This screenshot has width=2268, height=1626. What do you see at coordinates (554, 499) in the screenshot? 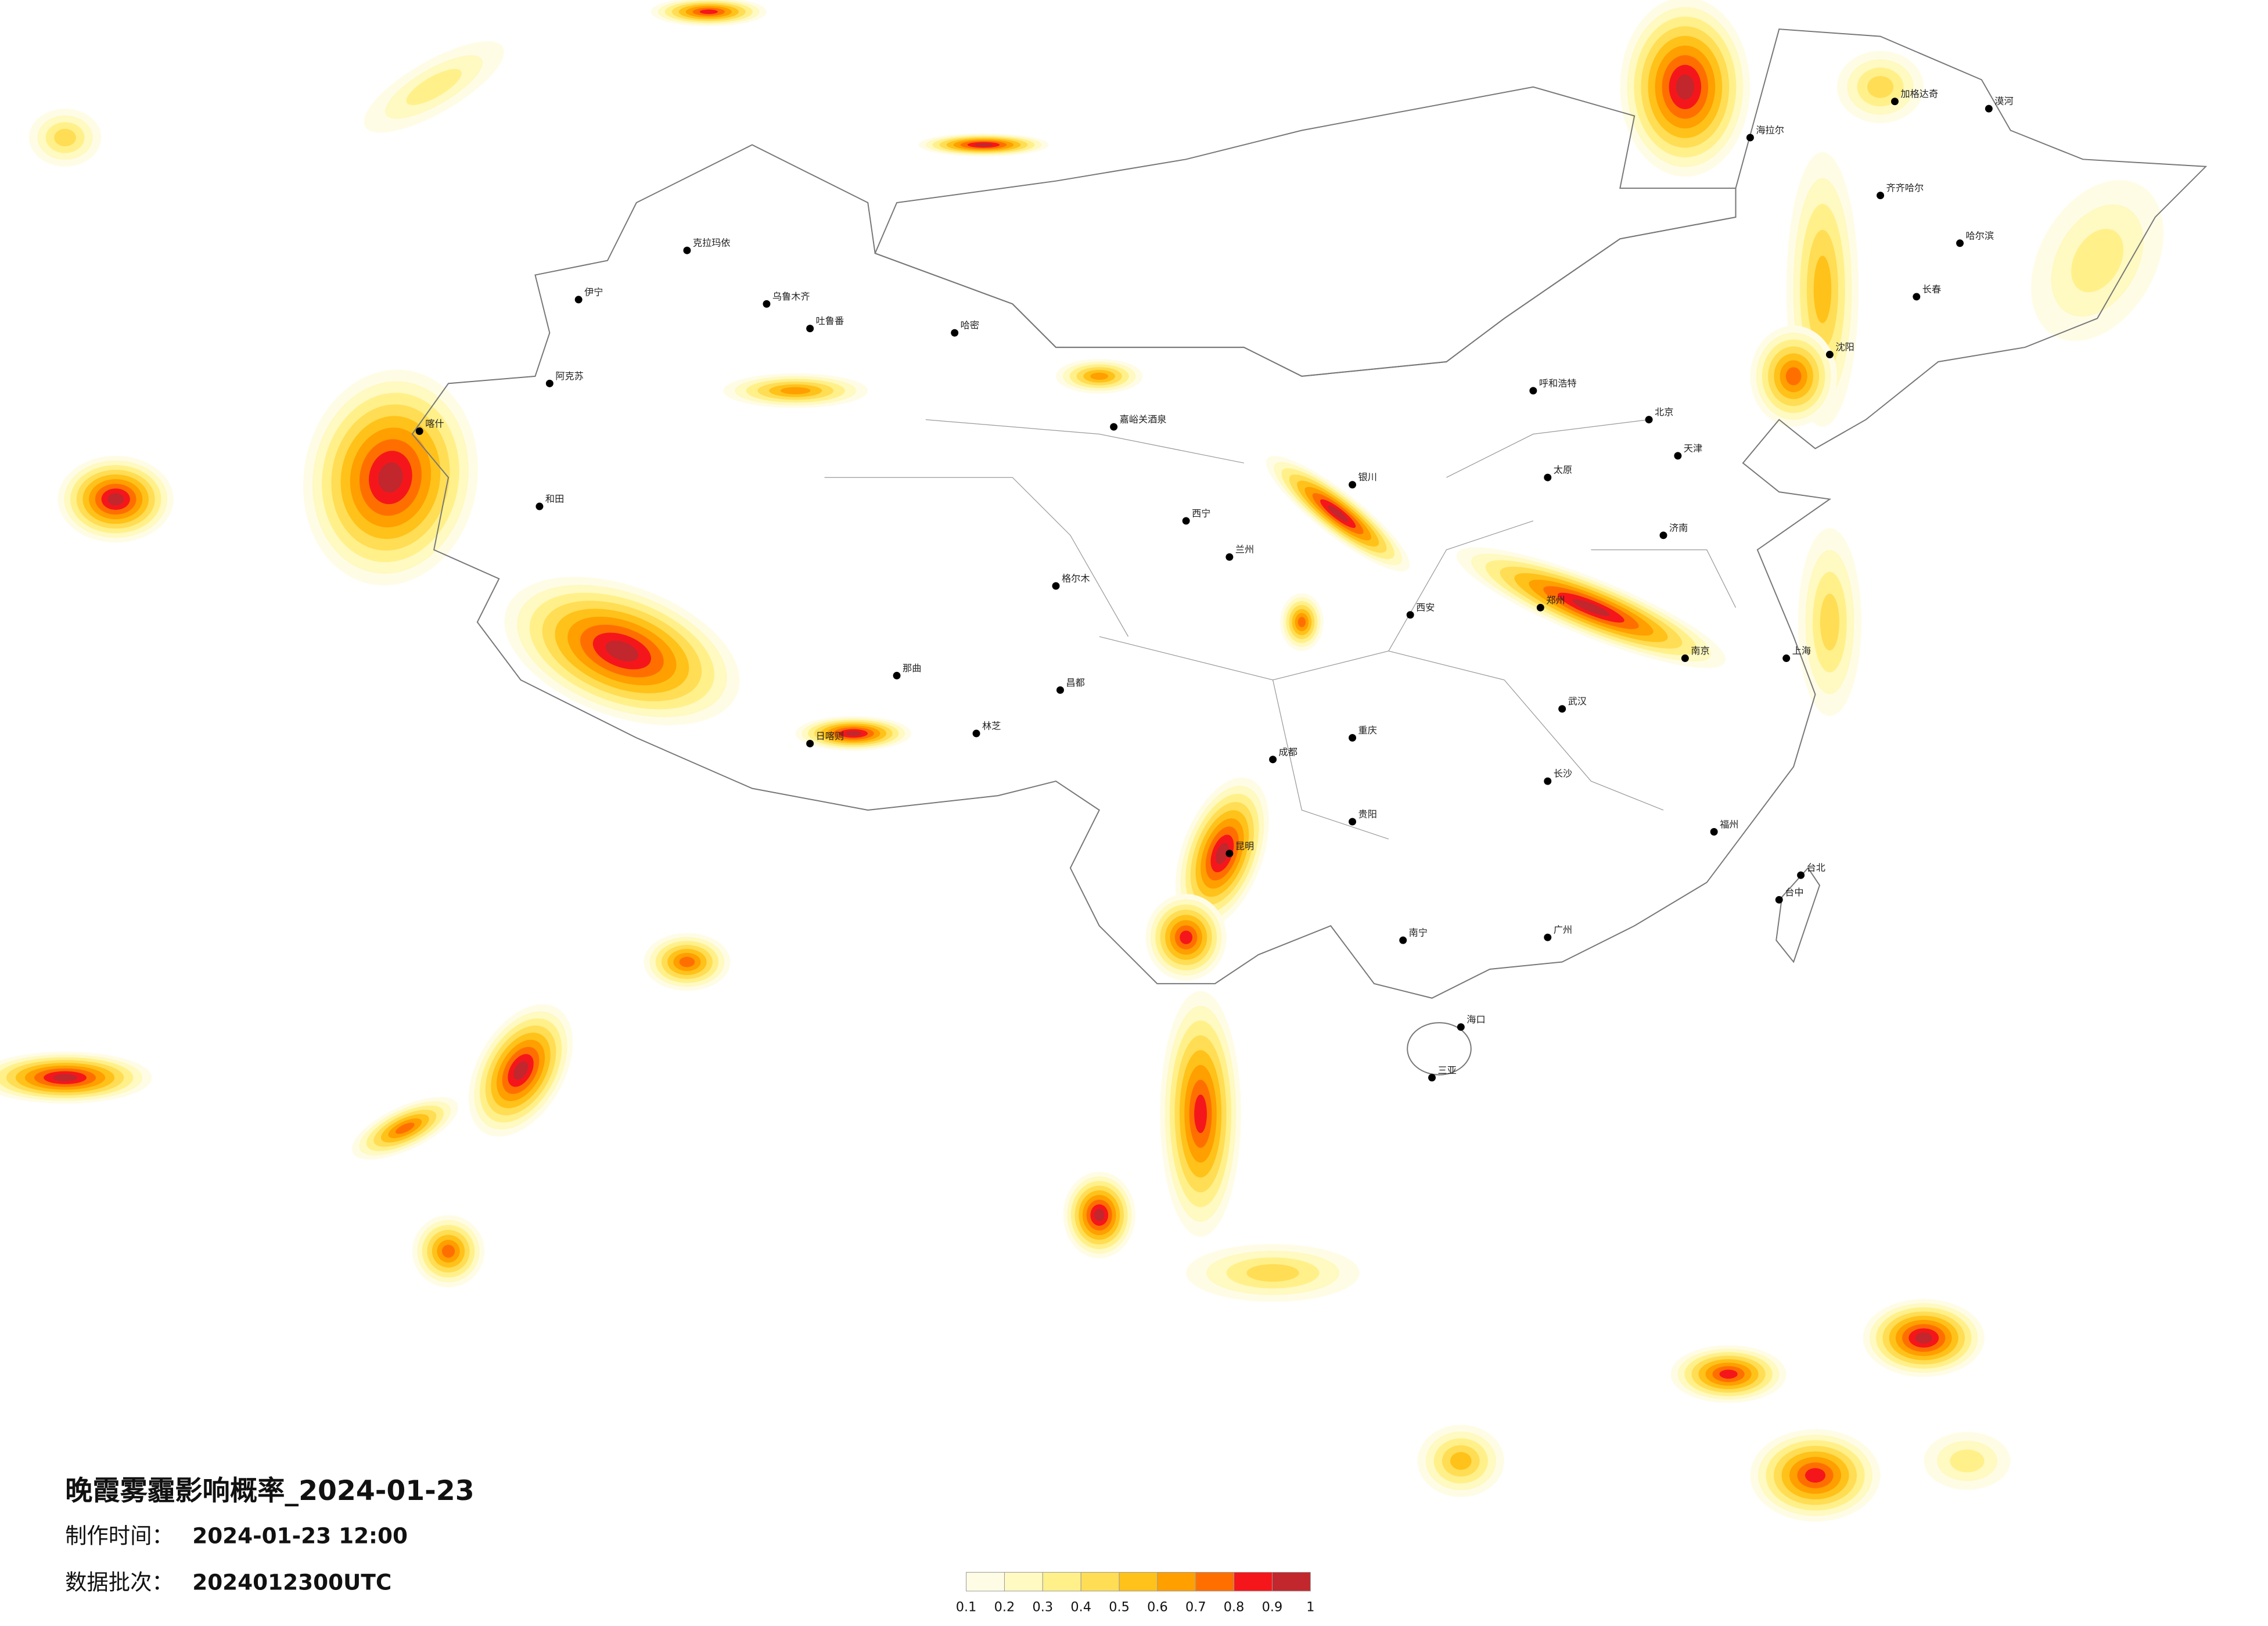
I see `city-label: 和田` at bounding box center [554, 499].